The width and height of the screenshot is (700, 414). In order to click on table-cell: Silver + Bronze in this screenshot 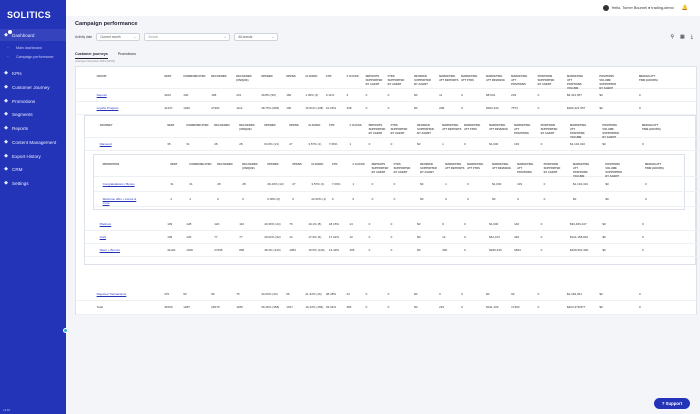, I will do `click(110, 249)`.